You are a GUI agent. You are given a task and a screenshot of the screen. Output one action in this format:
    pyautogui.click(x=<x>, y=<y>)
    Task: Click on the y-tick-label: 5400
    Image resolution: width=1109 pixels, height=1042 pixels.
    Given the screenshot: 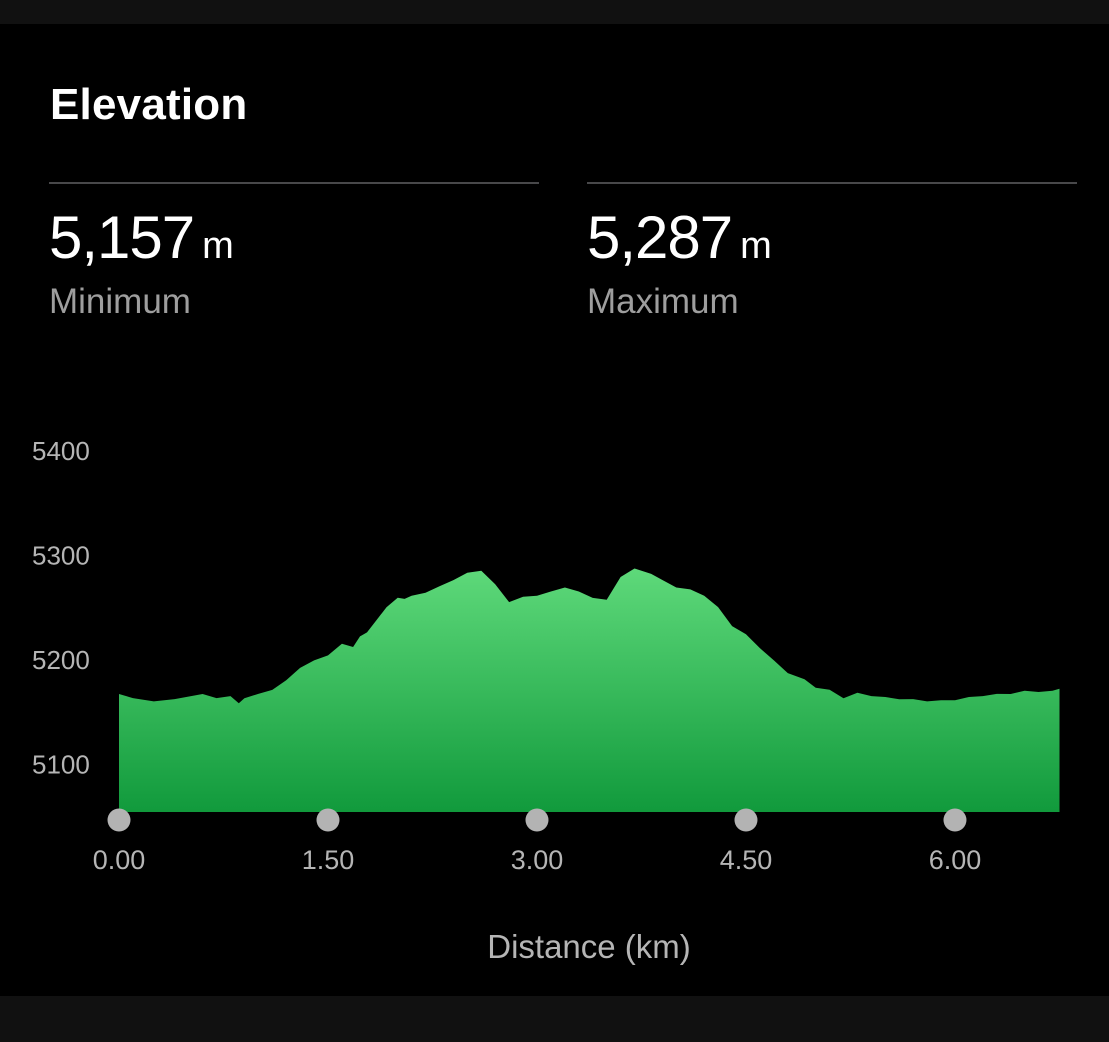 What is the action you would take?
    pyautogui.click(x=61, y=451)
    